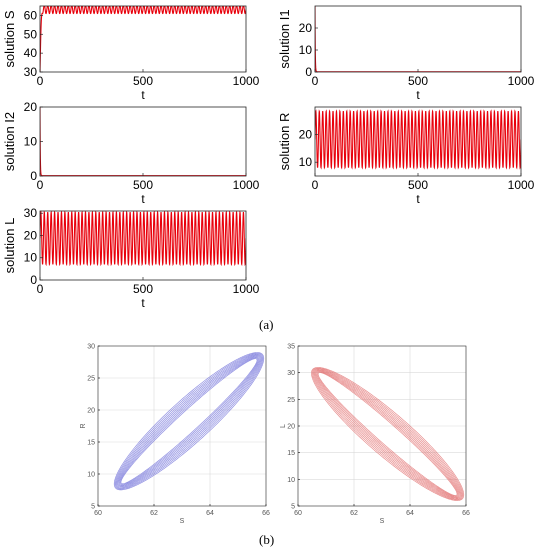  What do you see at coordinates (83, 425) in the screenshot?
I see `y-axis-label: R` at bounding box center [83, 425].